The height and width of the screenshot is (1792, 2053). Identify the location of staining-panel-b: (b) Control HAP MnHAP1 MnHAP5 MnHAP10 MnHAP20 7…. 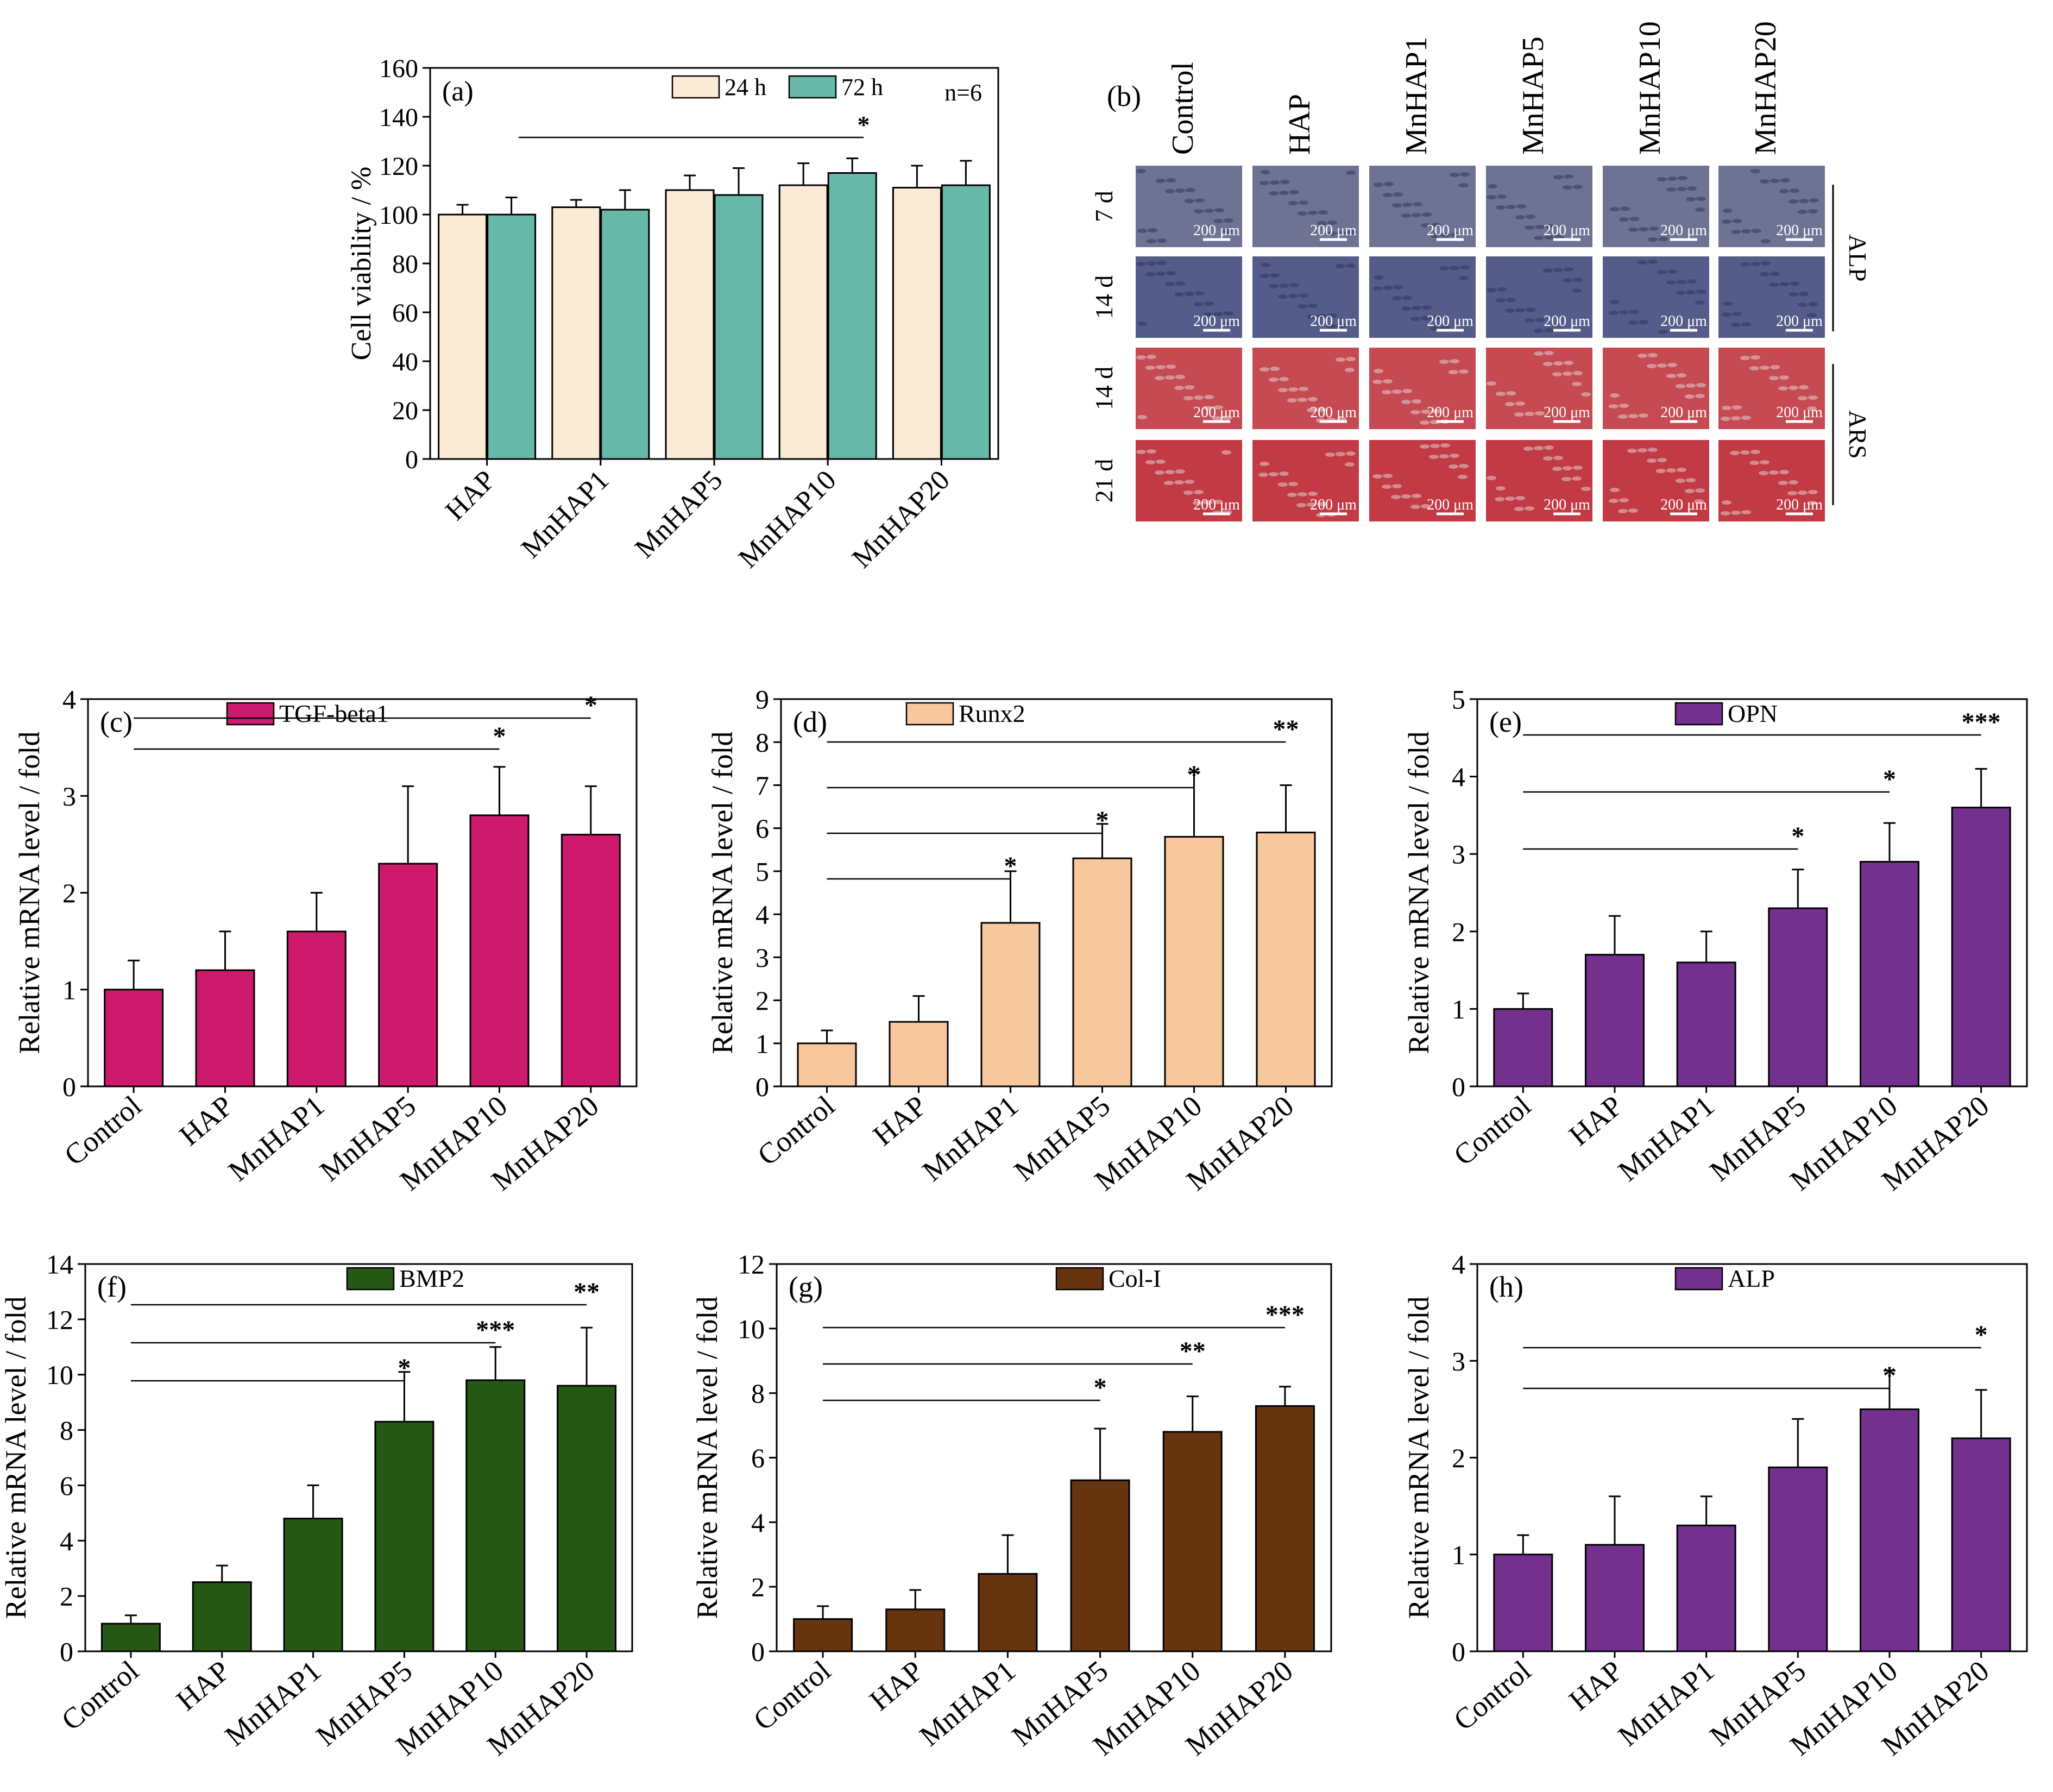
(1481, 271).